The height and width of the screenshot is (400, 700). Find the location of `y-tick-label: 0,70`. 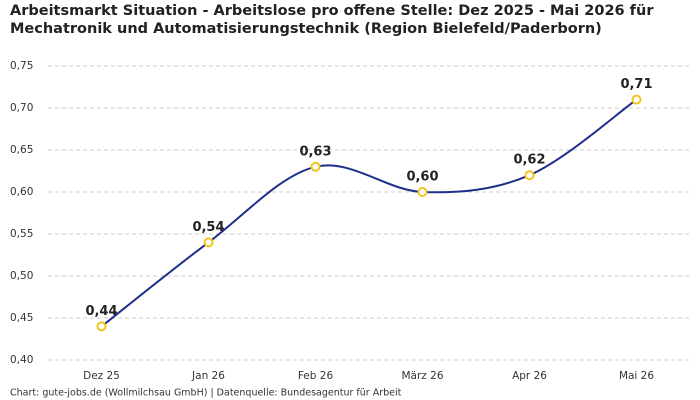

y-tick-label: 0,70 is located at coordinates (21, 108).